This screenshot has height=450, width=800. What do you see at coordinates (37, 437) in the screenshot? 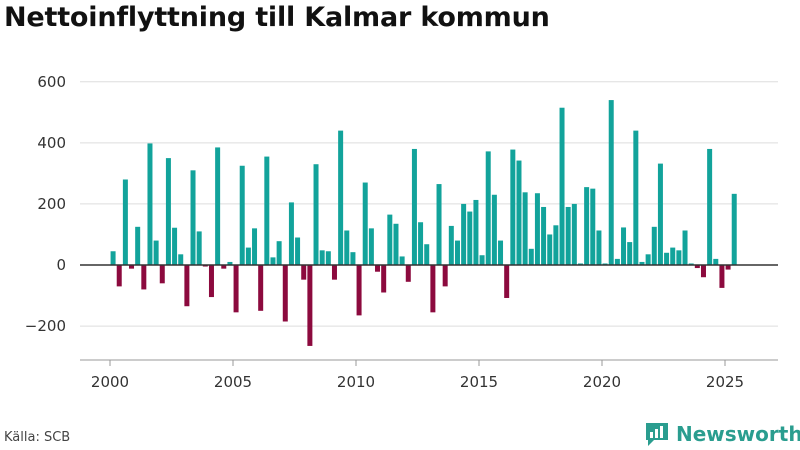
I see `source-label: Källa: SCB` at bounding box center [37, 437].